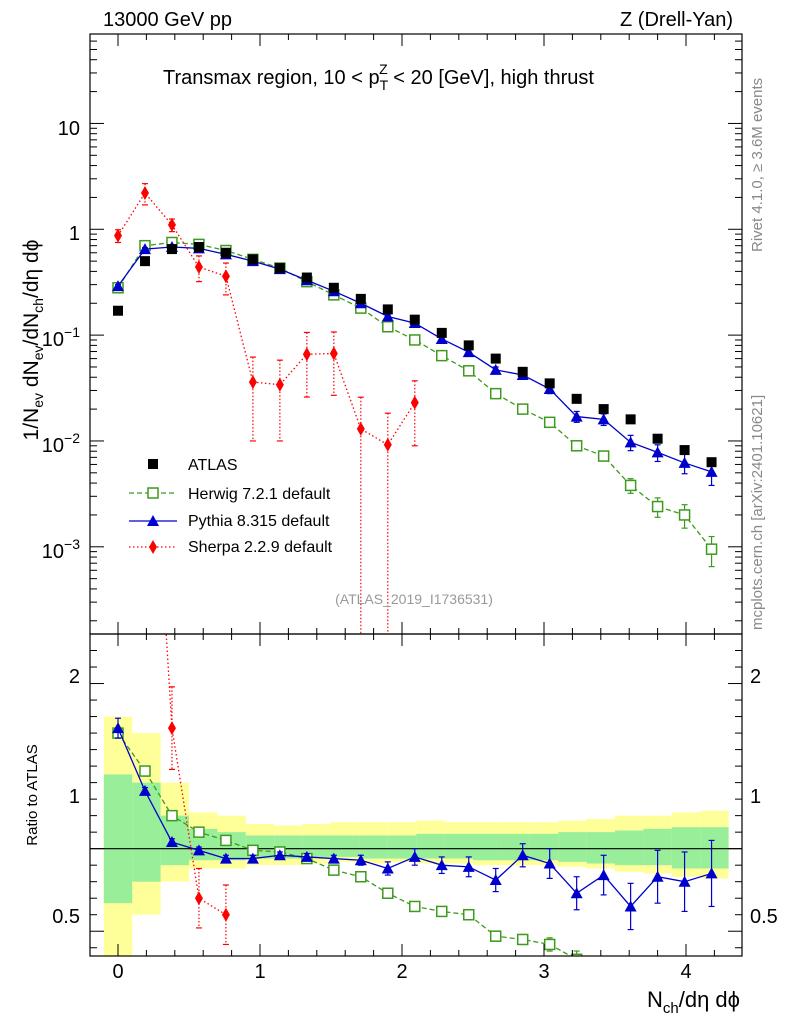  What do you see at coordinates (53, 446) in the screenshot?
I see `y-tick-base-1e-2: 10` at bounding box center [53, 446].